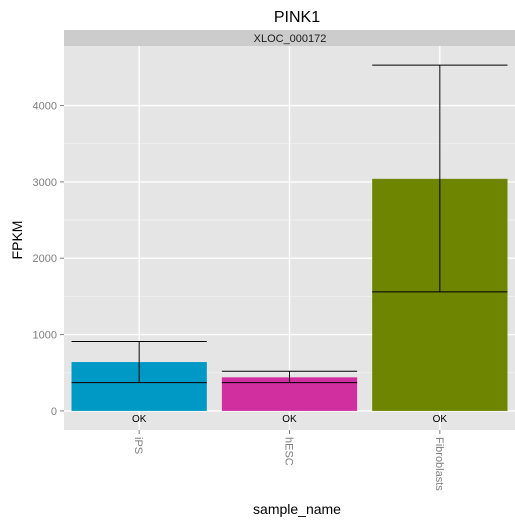 Image resolution: width=515 pixels, height=526 pixels. I want to click on y-tick-label: 3000, so click(45, 183).